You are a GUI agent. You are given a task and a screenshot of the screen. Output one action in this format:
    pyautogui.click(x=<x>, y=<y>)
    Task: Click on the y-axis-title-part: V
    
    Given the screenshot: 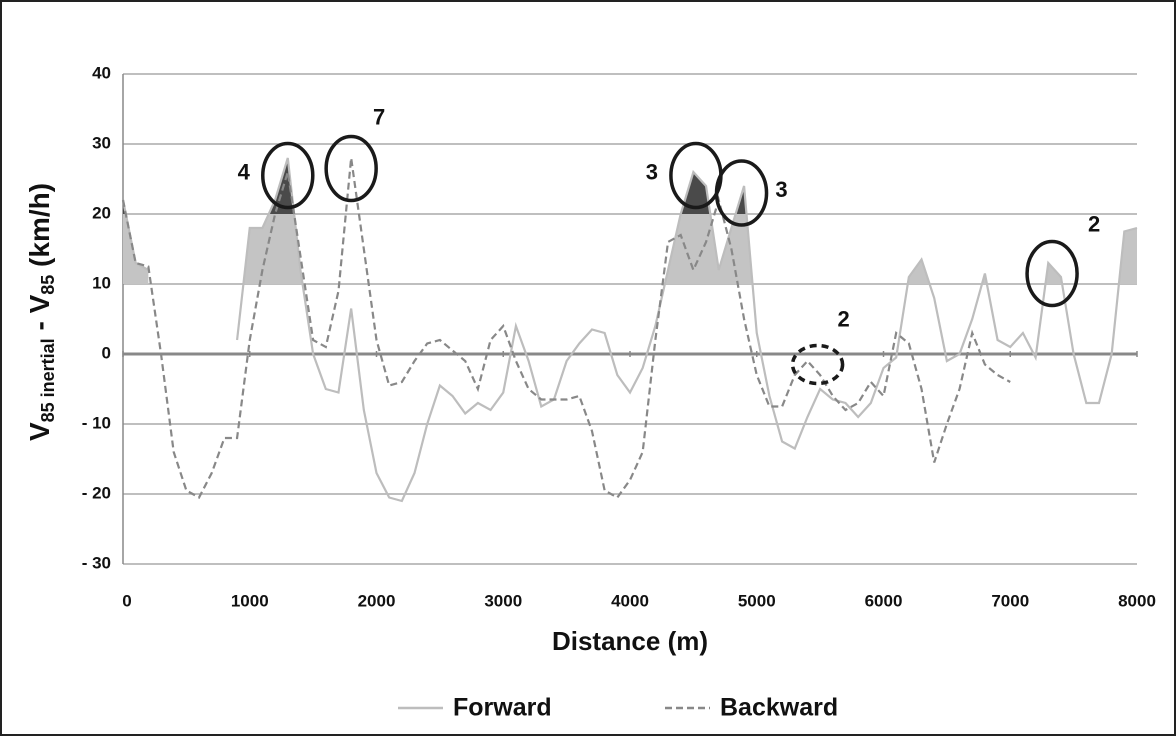 What is the action you would take?
    pyautogui.click(x=39, y=431)
    